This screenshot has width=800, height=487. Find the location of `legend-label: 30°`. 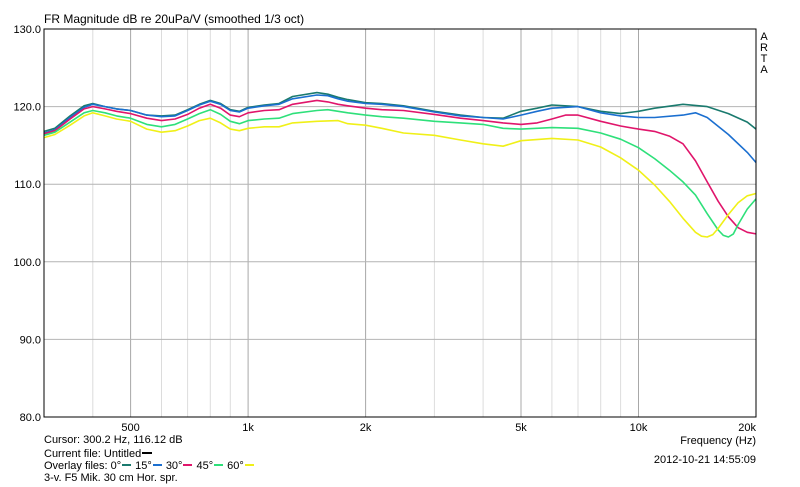

legend-label: 30° is located at coordinates (174, 466).